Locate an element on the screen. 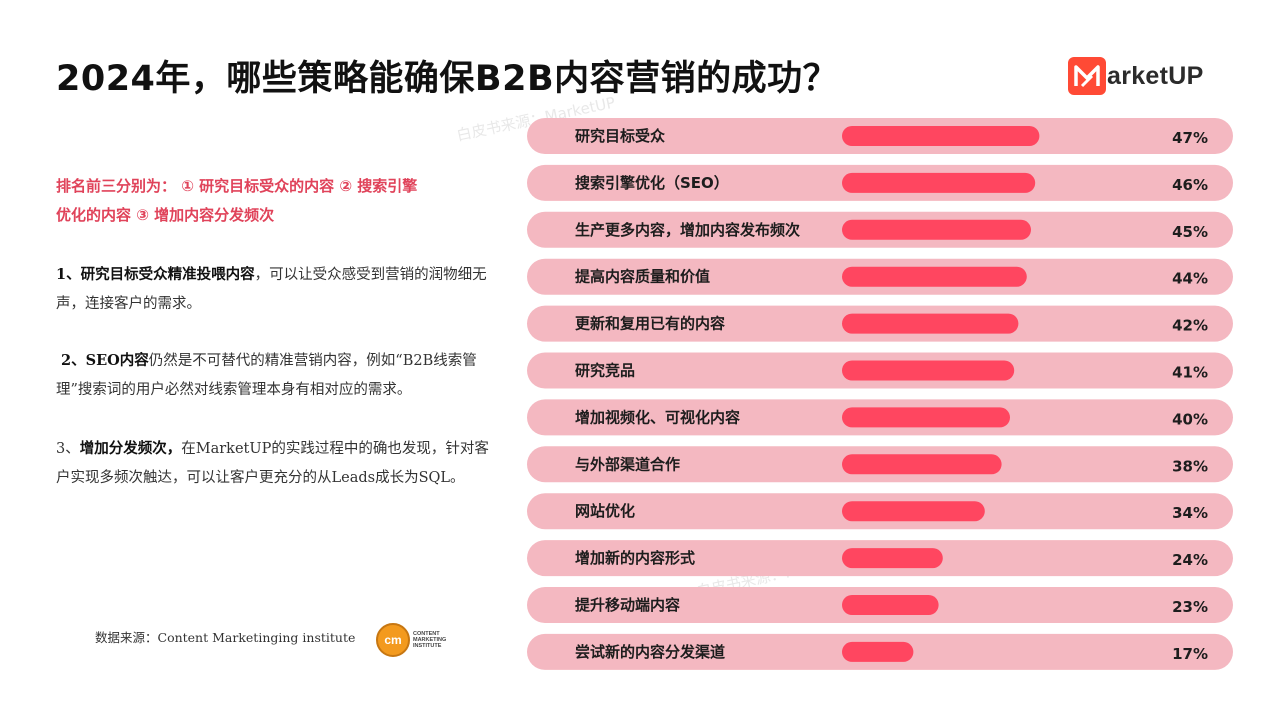 Image resolution: width=1280 pixels, height=720 pixels. value-label: 47% is located at coordinates (1190, 138).